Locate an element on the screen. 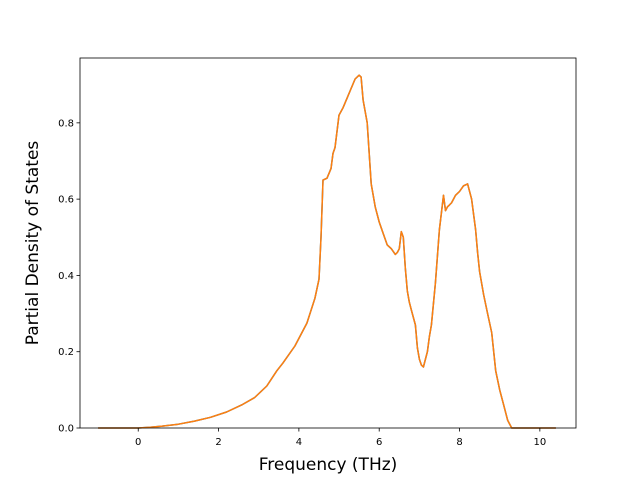  x-tick-label: 0 is located at coordinates (138, 442).